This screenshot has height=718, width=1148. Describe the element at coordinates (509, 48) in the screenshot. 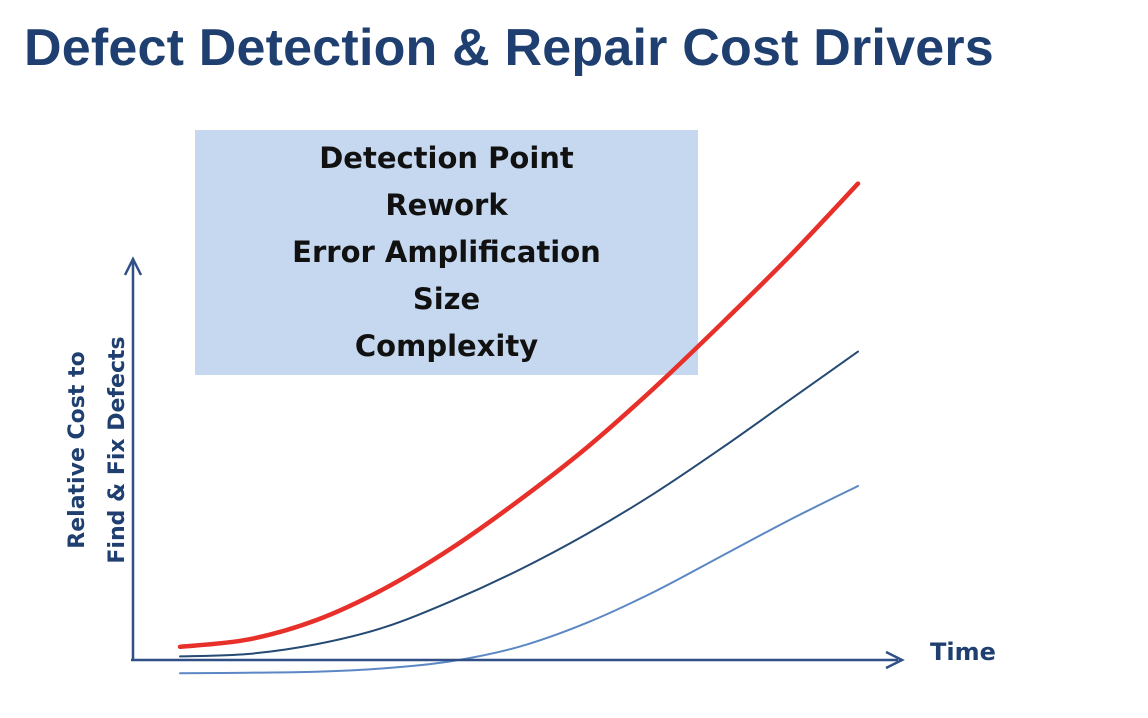

I see `slide-title: Defect Detection & Repair Cost Drivers` at that location.